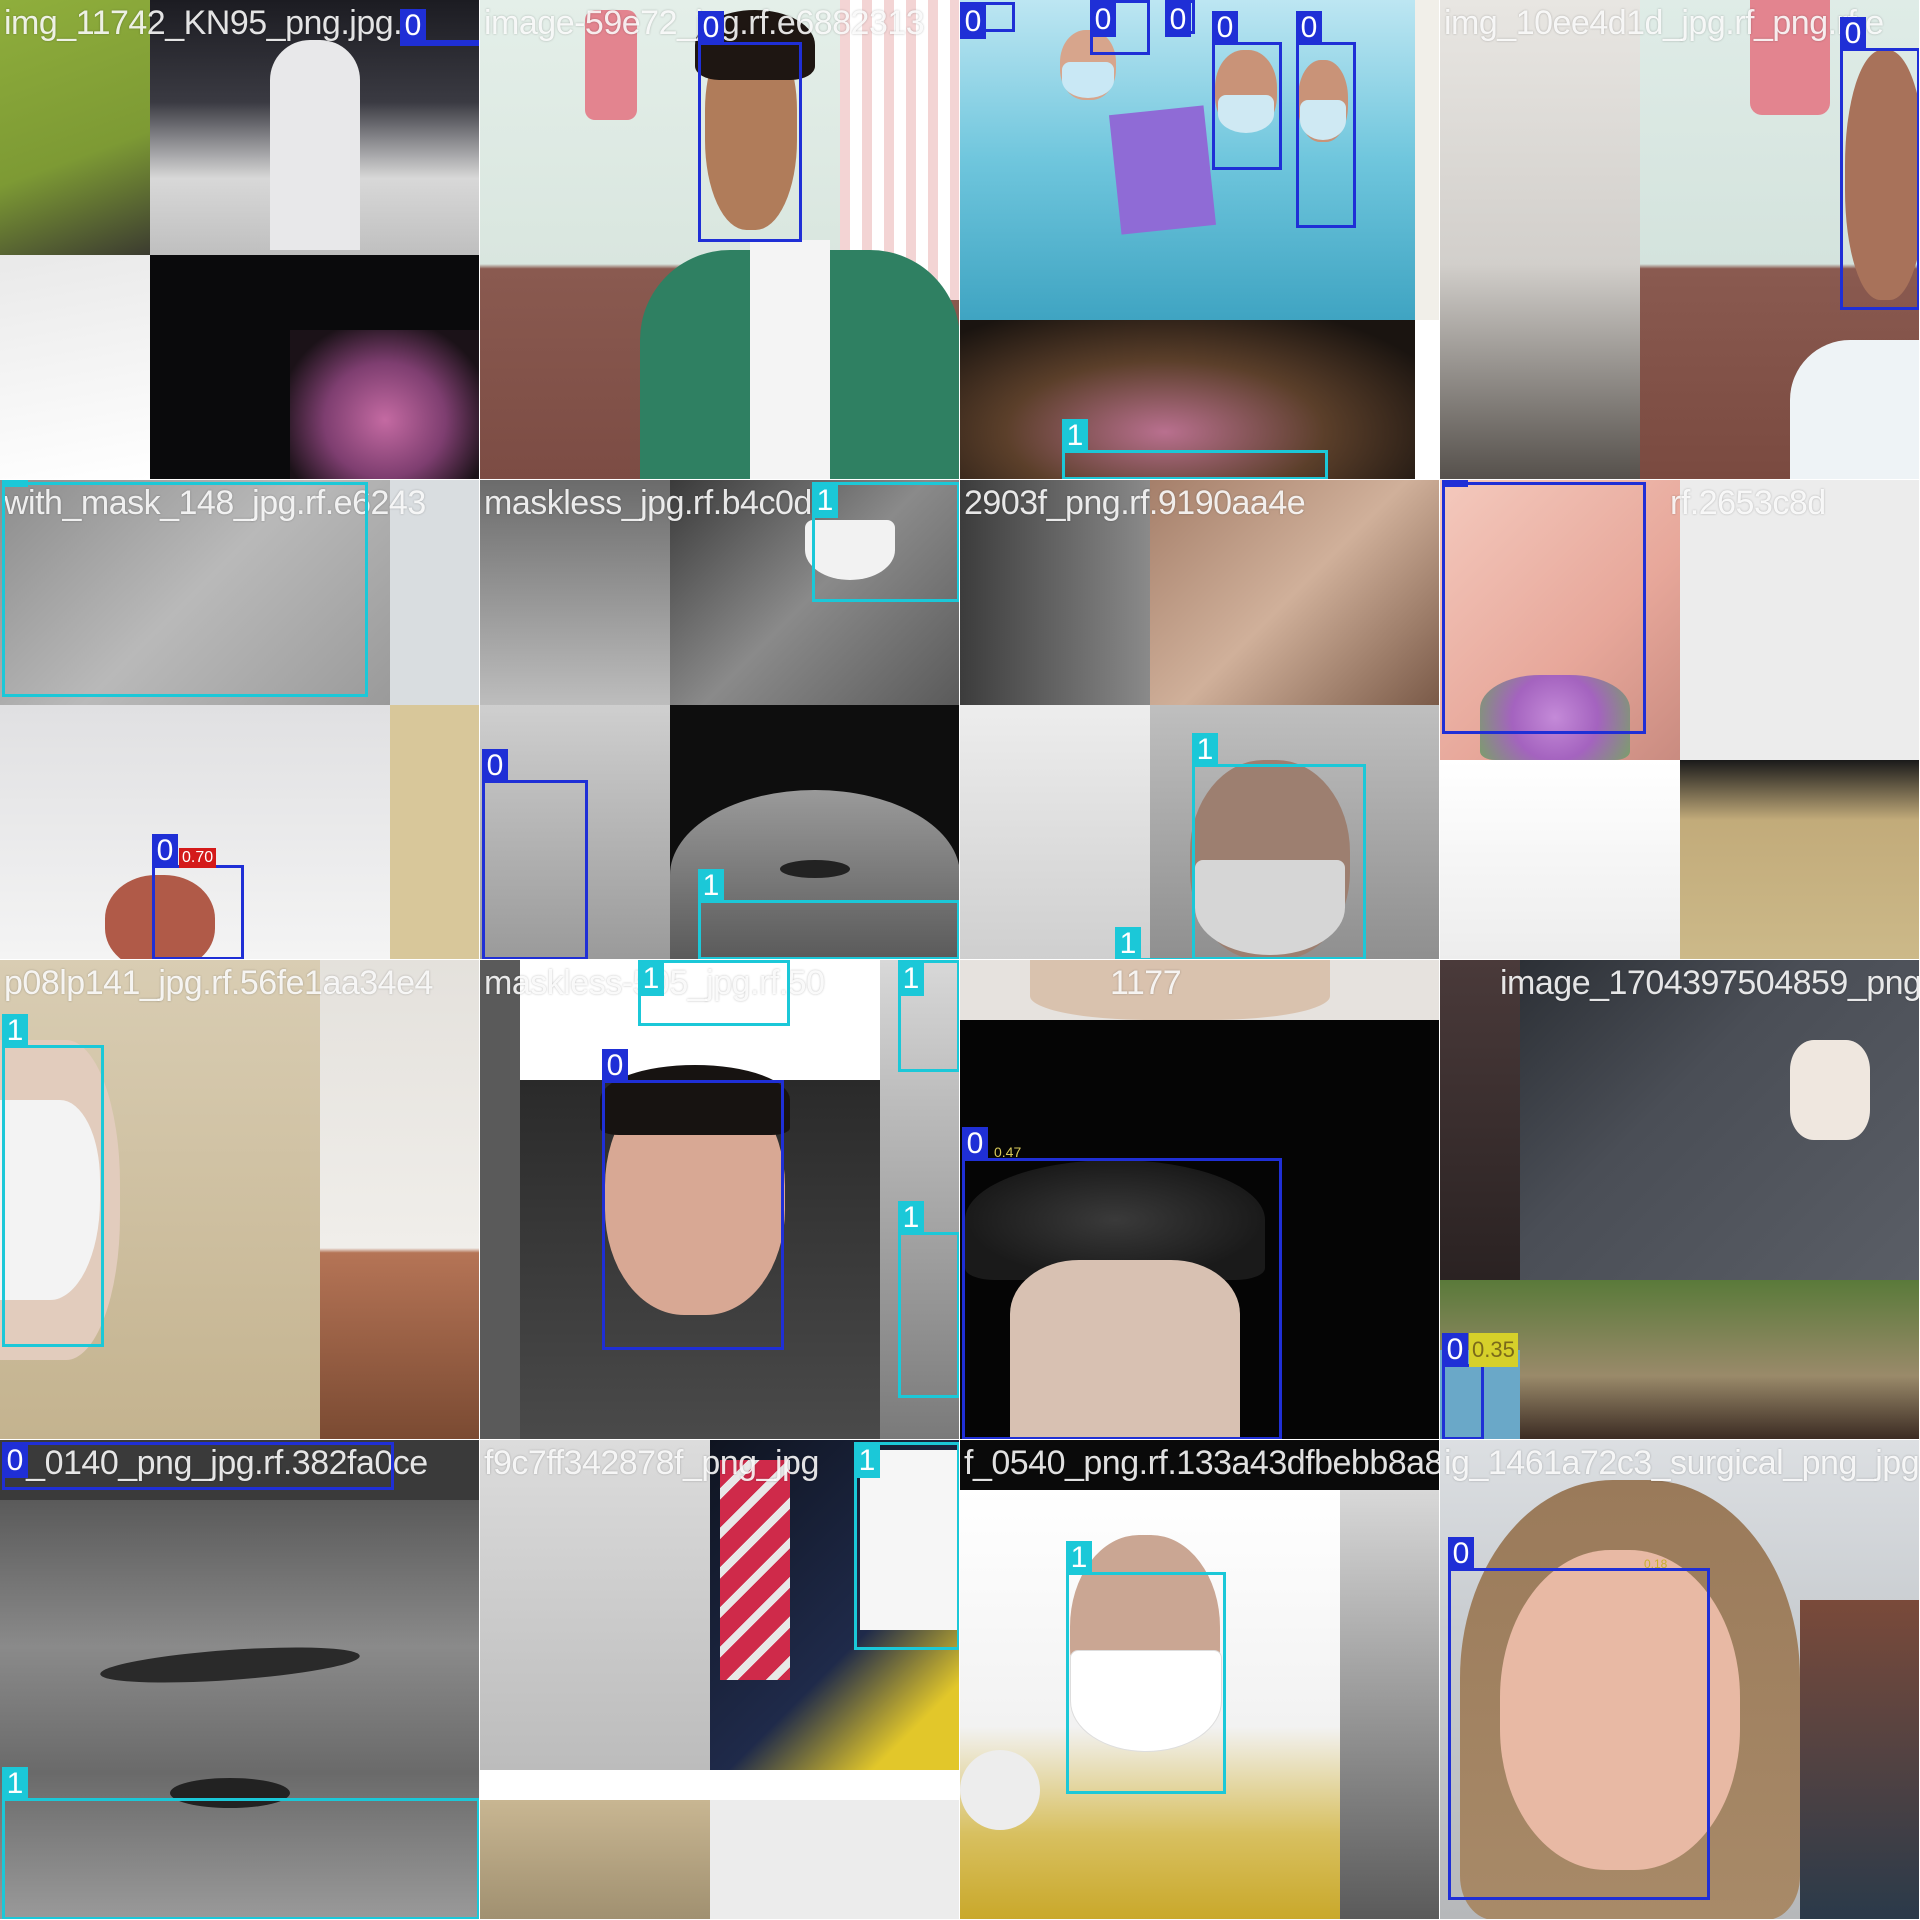  Describe the element at coordinates (1664, 23) in the screenshot. I see `filename-label: img_10ee4d1d_jpg.rf_png.rf.e` at that location.